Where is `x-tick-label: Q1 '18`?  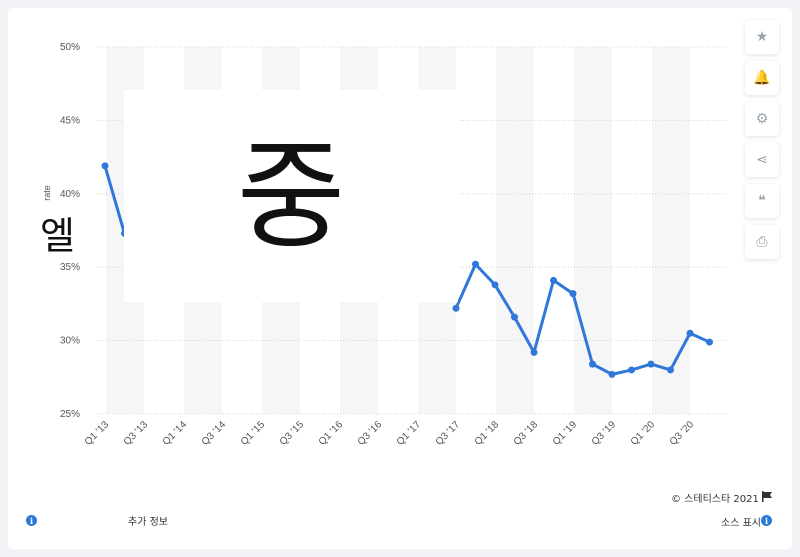 x-tick-label: Q1 '18 is located at coordinates (487, 433).